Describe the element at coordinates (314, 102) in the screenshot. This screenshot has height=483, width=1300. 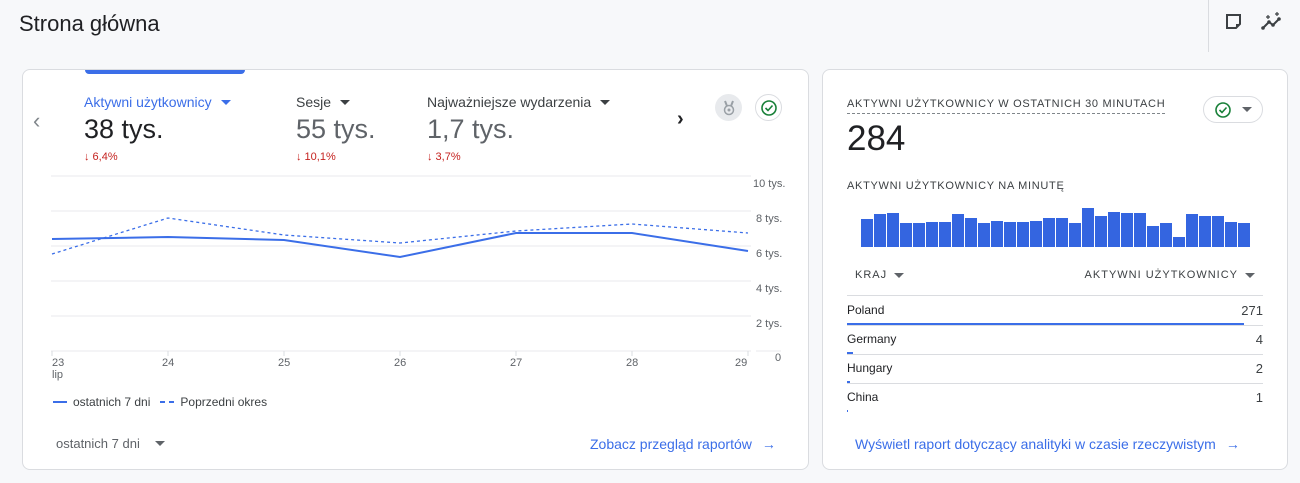
I see `metric-label: Sesje` at that location.